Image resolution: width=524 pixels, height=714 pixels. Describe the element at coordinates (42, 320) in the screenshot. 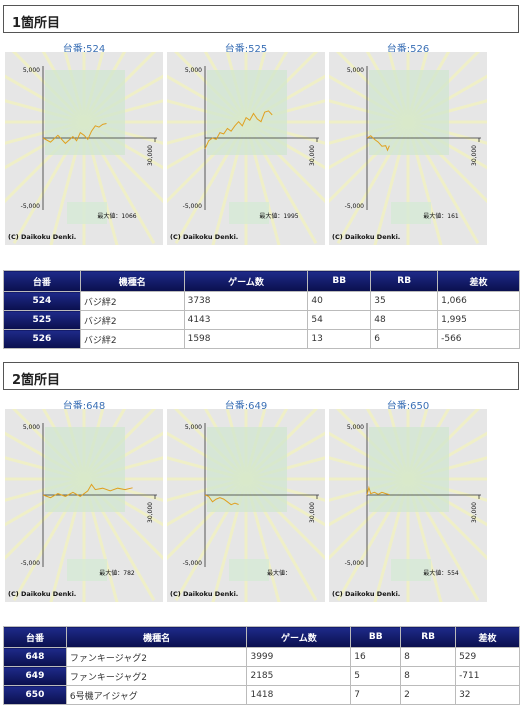

I see `cell-no: 525` at that location.